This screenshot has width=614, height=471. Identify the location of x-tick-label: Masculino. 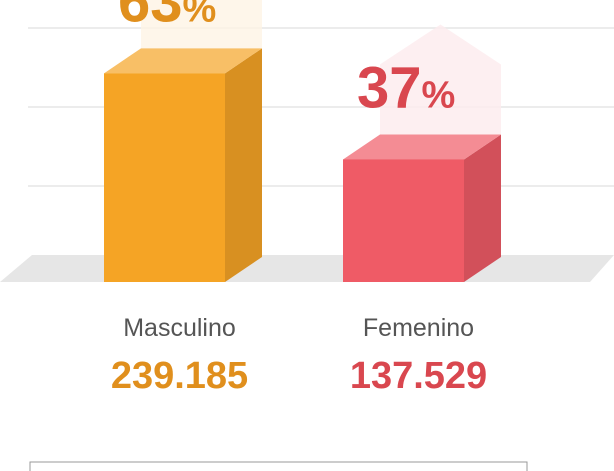
(179, 328).